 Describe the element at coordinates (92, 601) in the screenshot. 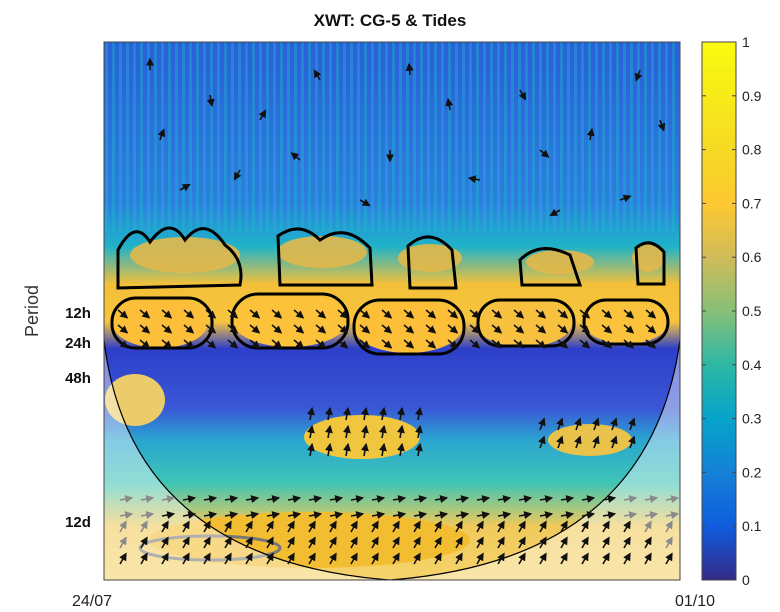

I see `x-tick-label: 24/07` at that location.